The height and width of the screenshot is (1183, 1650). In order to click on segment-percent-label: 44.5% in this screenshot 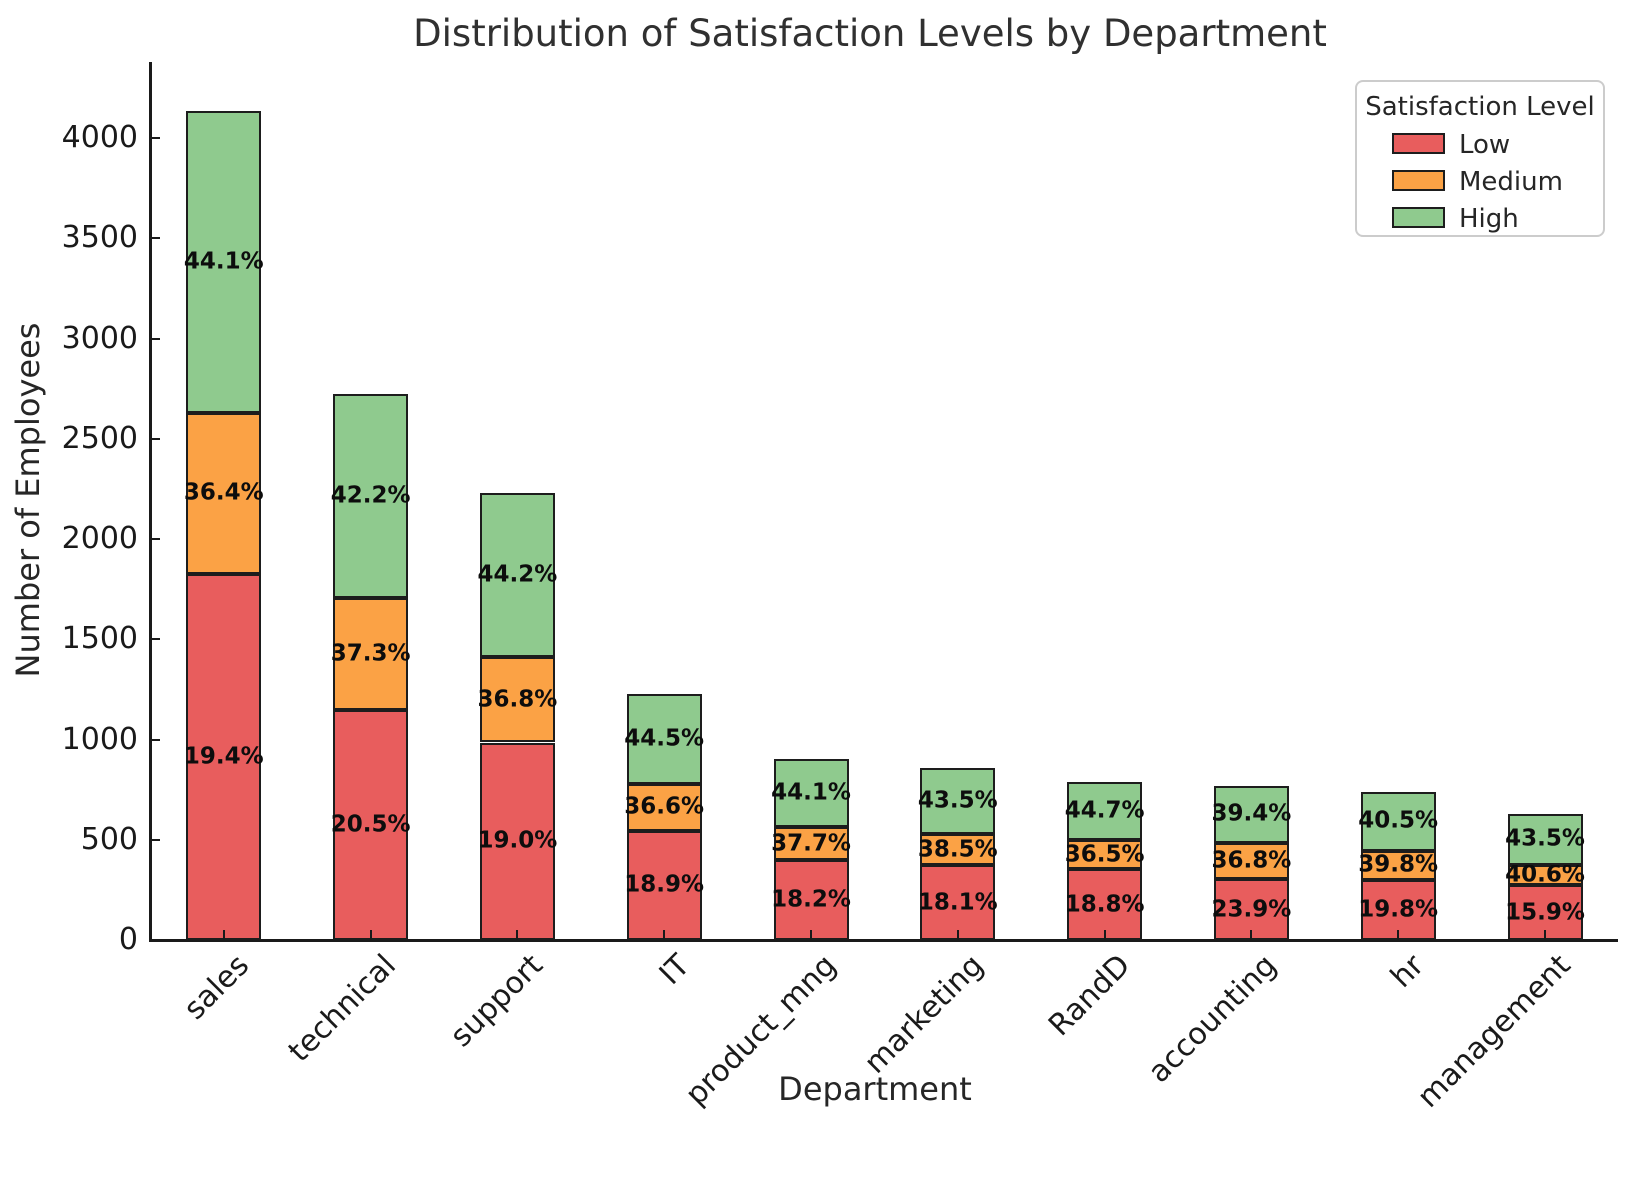, I will do `click(664, 738)`.